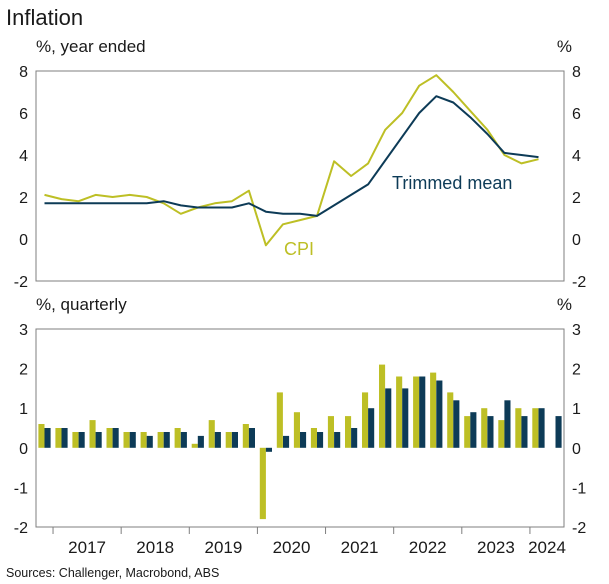  I want to click on source-note: Sources: Challenger, Macrobond, ABS, so click(112, 573).